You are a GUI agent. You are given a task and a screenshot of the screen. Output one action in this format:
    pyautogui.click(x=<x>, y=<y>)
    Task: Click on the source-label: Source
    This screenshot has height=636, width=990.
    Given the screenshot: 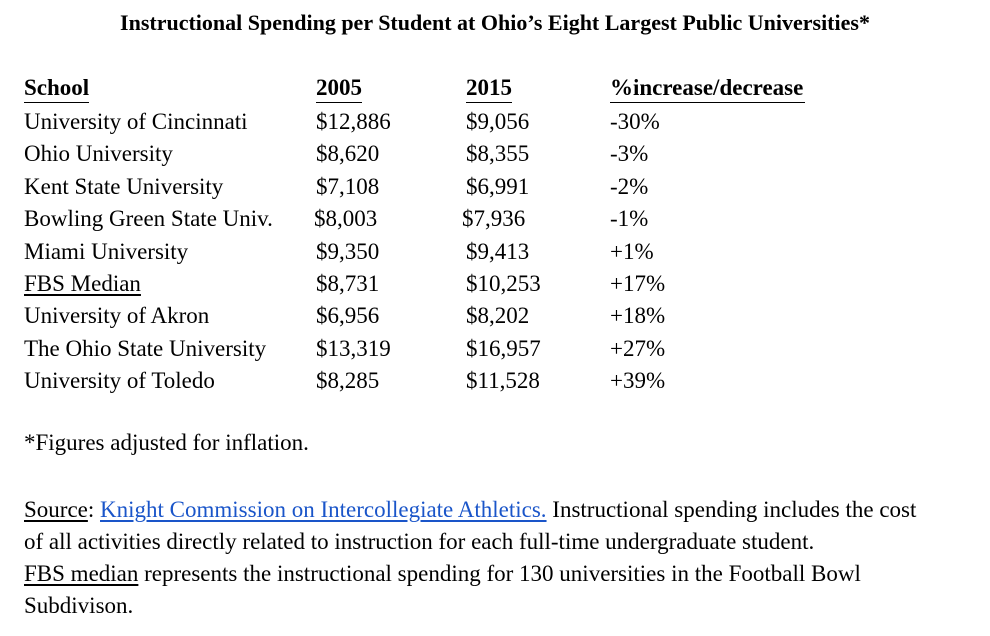 What is the action you would take?
    pyautogui.click(x=56, y=509)
    